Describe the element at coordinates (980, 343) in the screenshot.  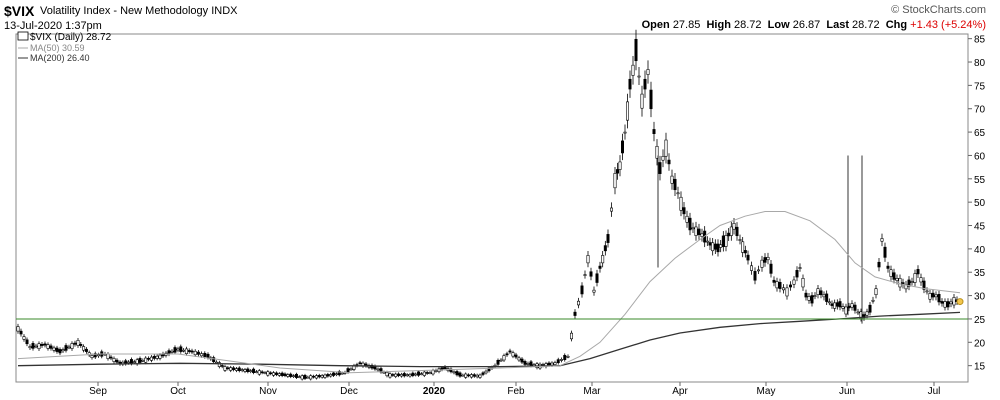
I see `y-tick-label: 20` at that location.